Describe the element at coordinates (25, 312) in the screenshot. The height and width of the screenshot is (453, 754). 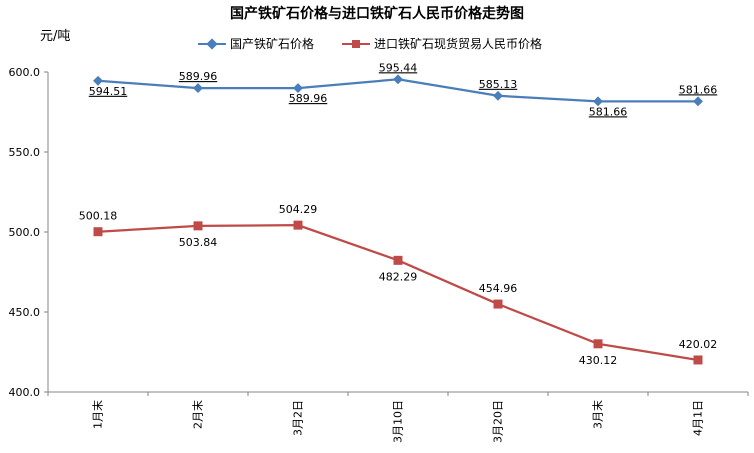
I see `y-tick-label: 450.0` at that location.